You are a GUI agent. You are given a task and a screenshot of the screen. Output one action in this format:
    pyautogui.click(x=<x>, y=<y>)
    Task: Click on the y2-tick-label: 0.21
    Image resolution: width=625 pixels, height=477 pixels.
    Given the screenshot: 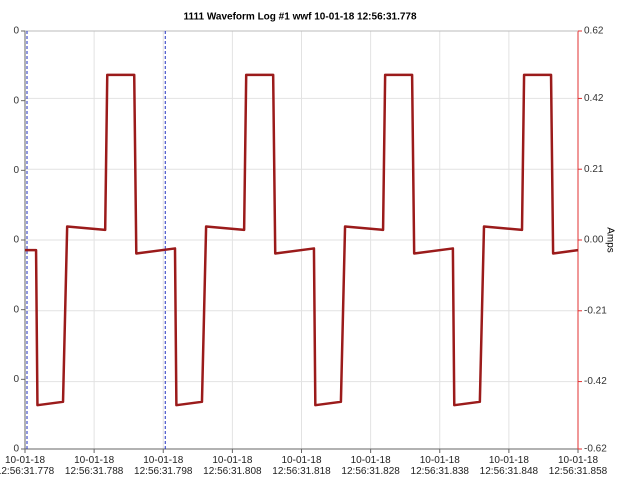 What is the action you would take?
    pyautogui.click(x=594, y=169)
    